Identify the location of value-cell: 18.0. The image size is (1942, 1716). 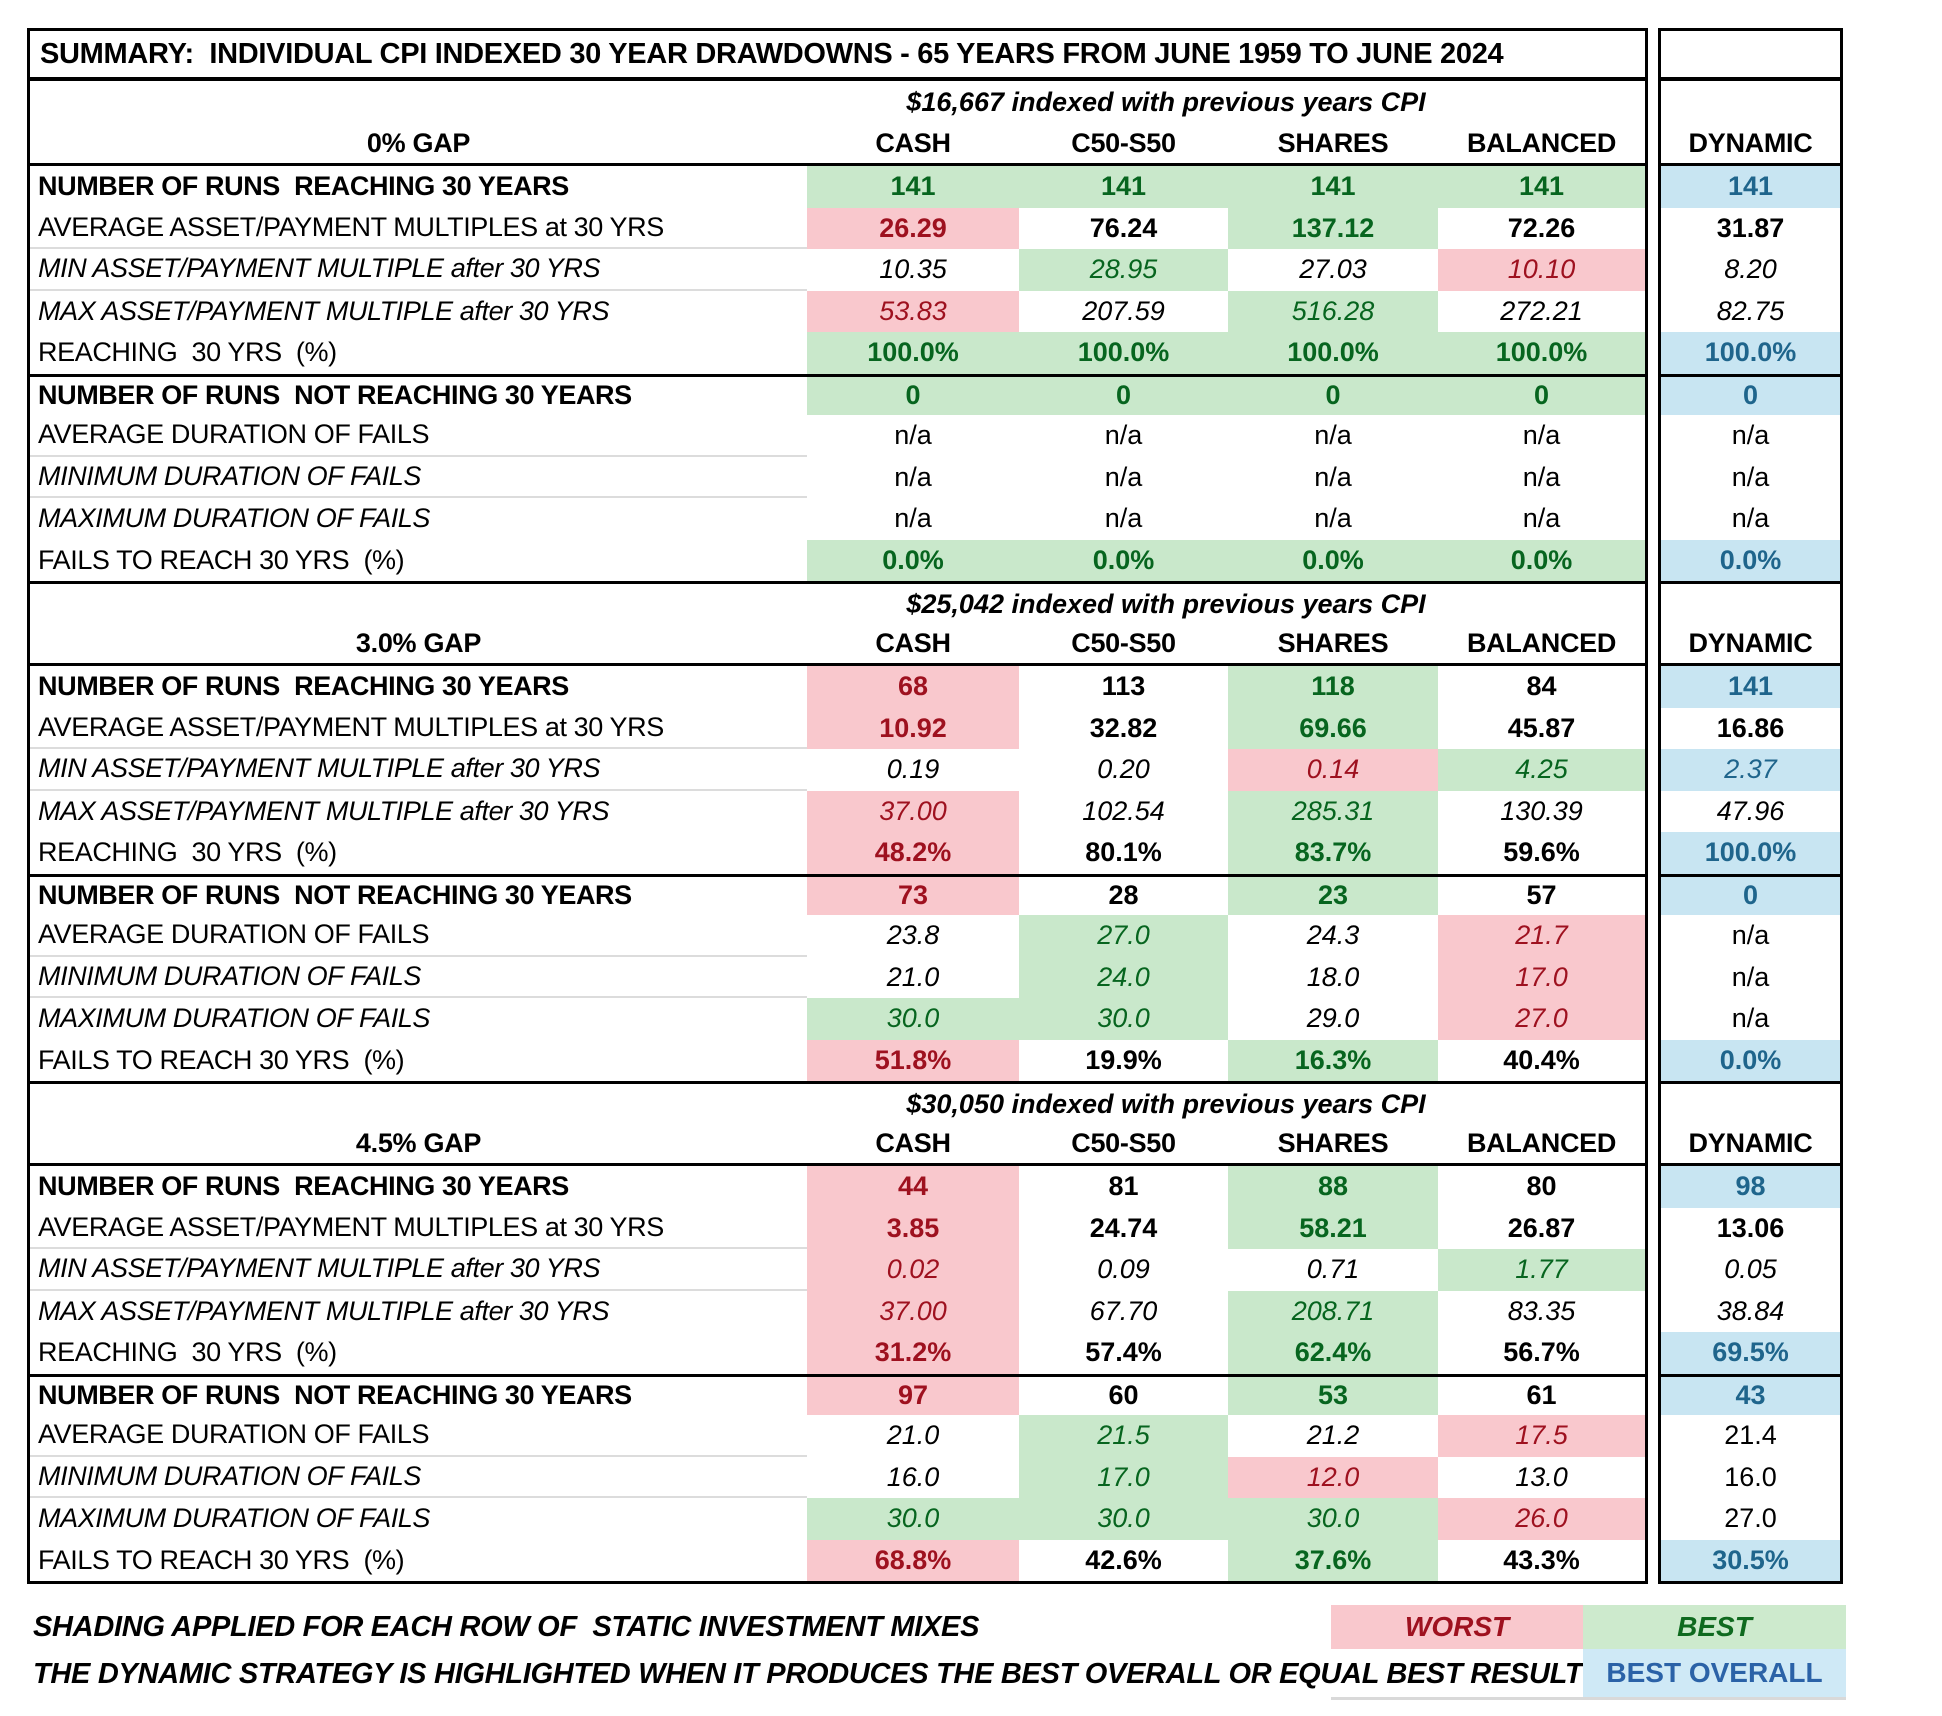
(1333, 977).